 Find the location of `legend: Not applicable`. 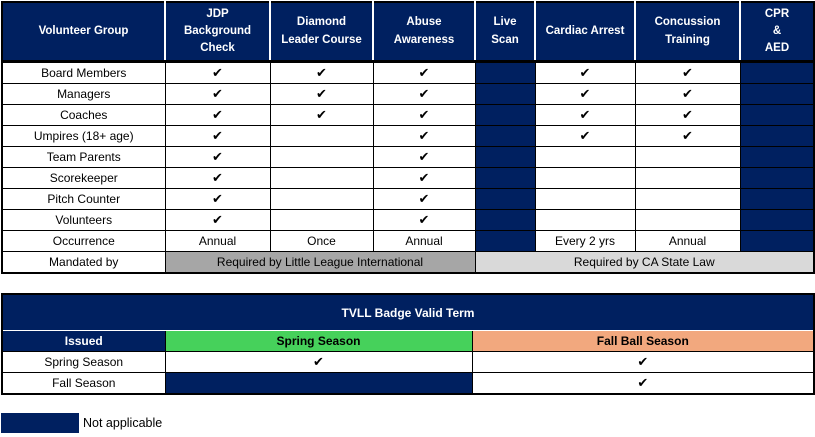

legend: Not applicable is located at coordinates (407, 423).